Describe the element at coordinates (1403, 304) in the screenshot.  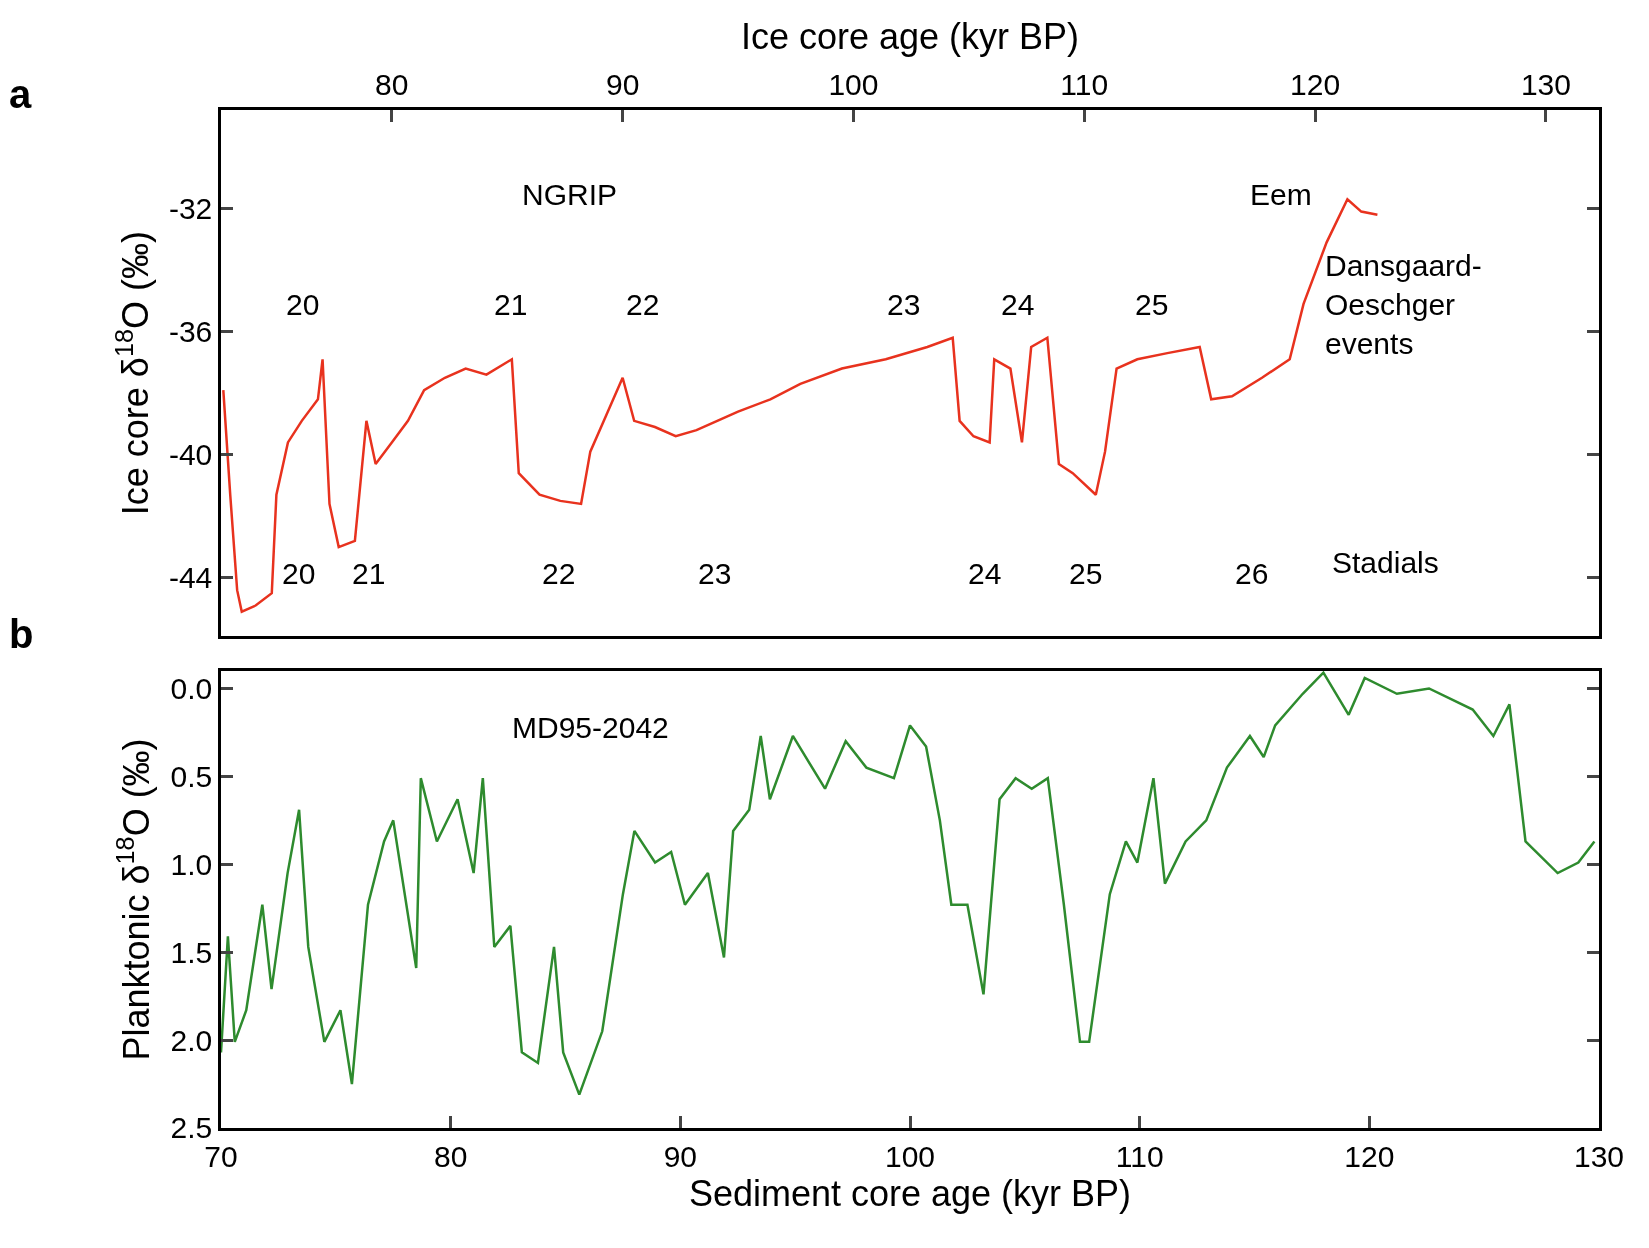
I see `annotation: Dansgaard- Oeschger events` at that location.